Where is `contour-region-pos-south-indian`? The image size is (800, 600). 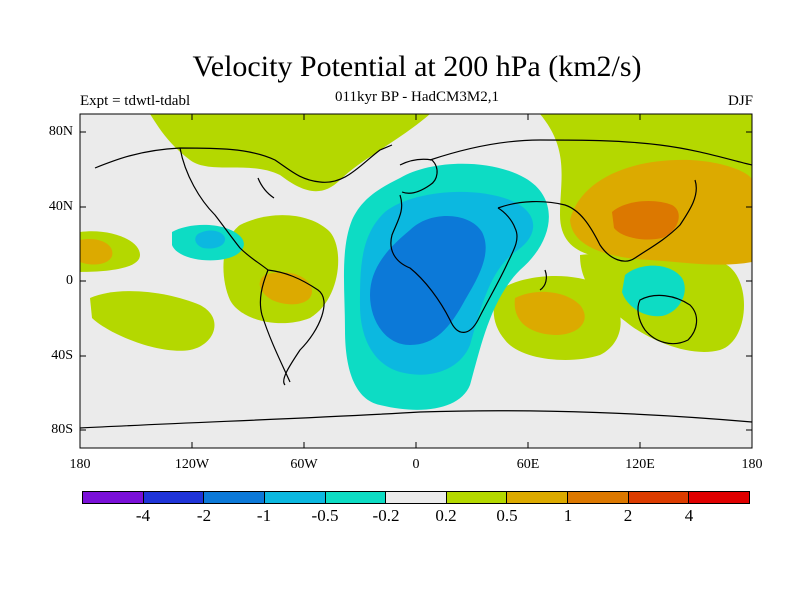
contour-region-pos-south-indian is located at coordinates (549, 313).